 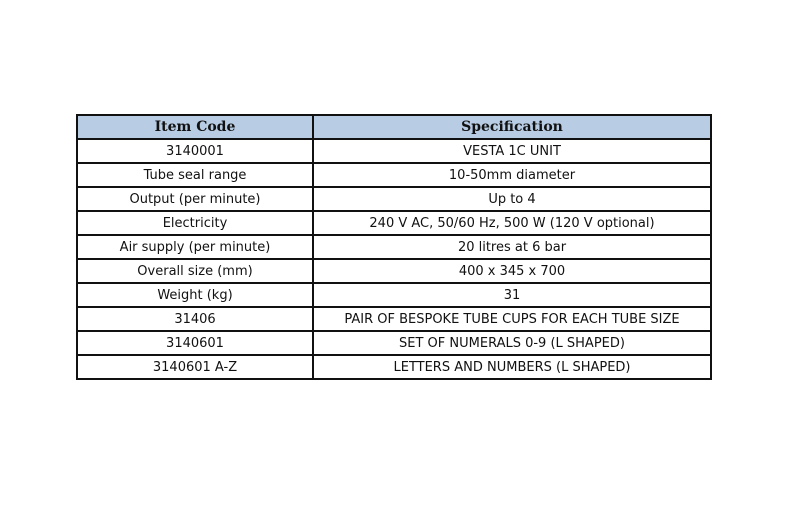 I want to click on table-row: Output (per minute) Up to 4, so click(x=394, y=199).